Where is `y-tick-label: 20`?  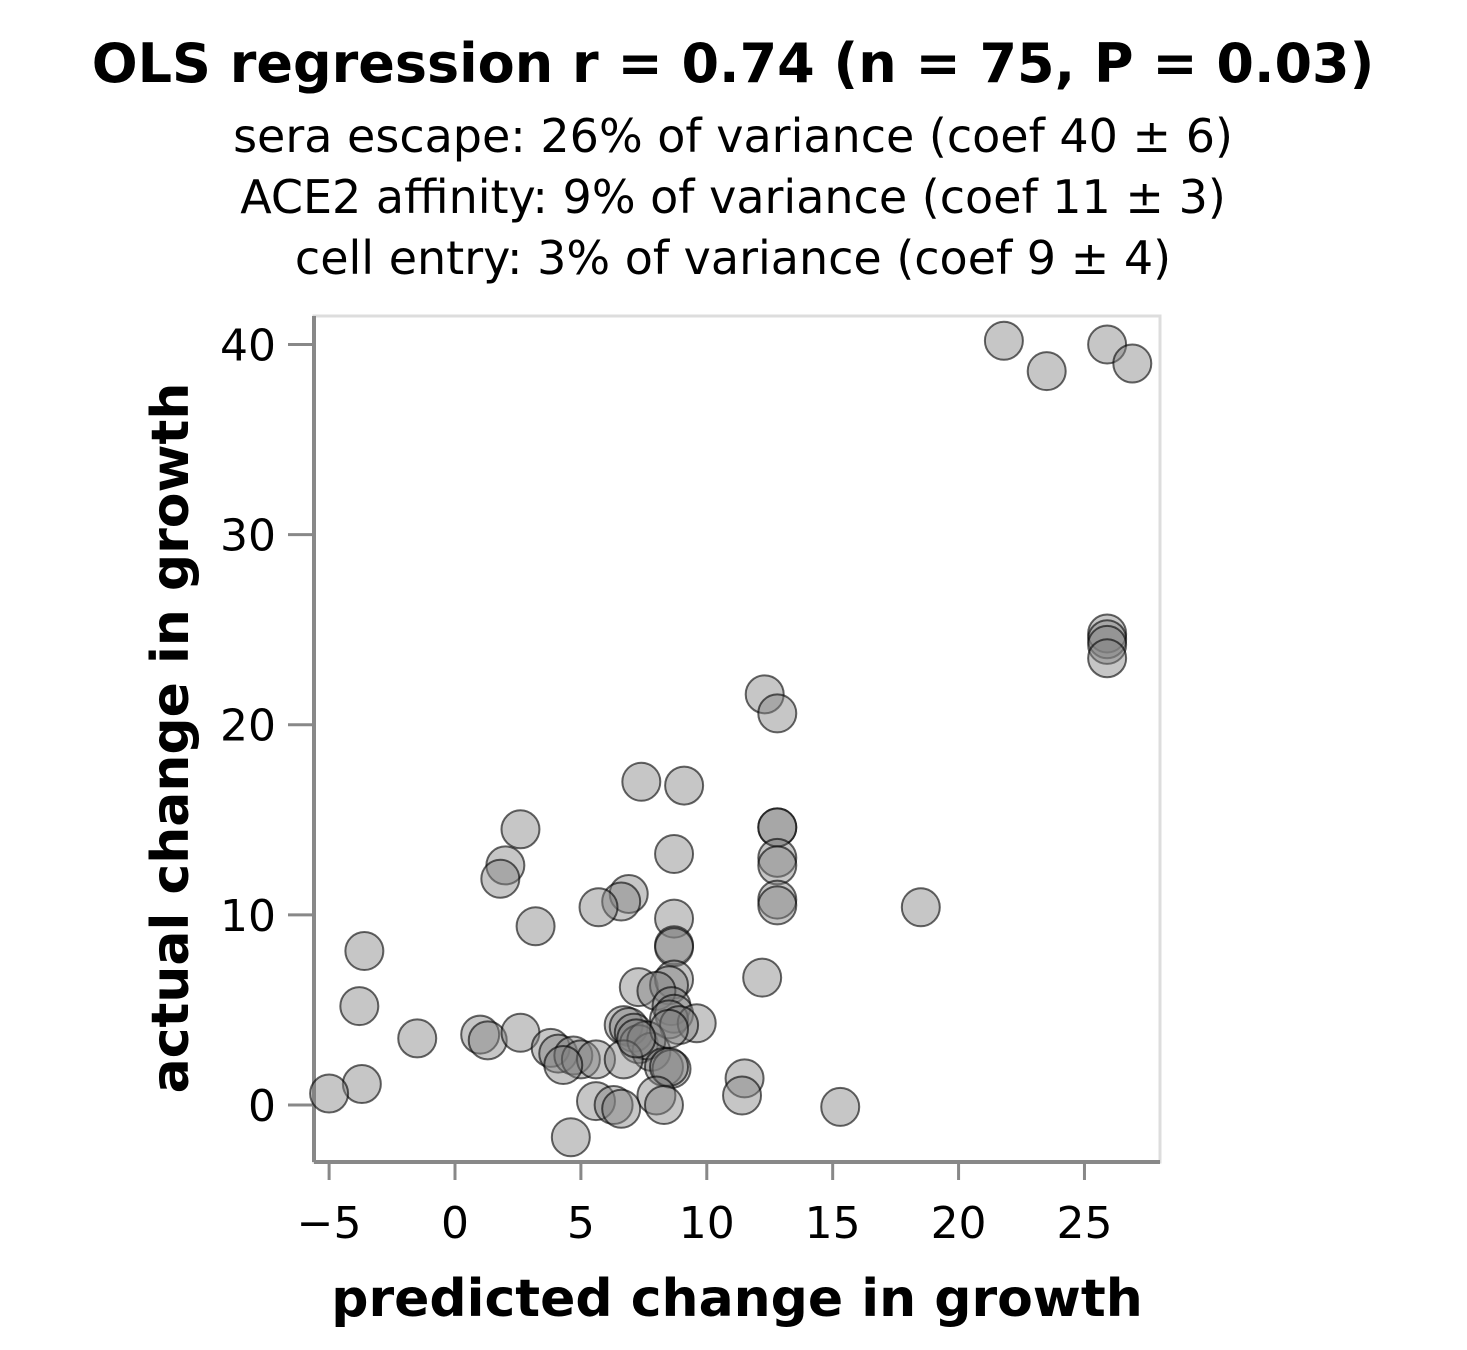 y-tick-label: 20 is located at coordinates (248, 726).